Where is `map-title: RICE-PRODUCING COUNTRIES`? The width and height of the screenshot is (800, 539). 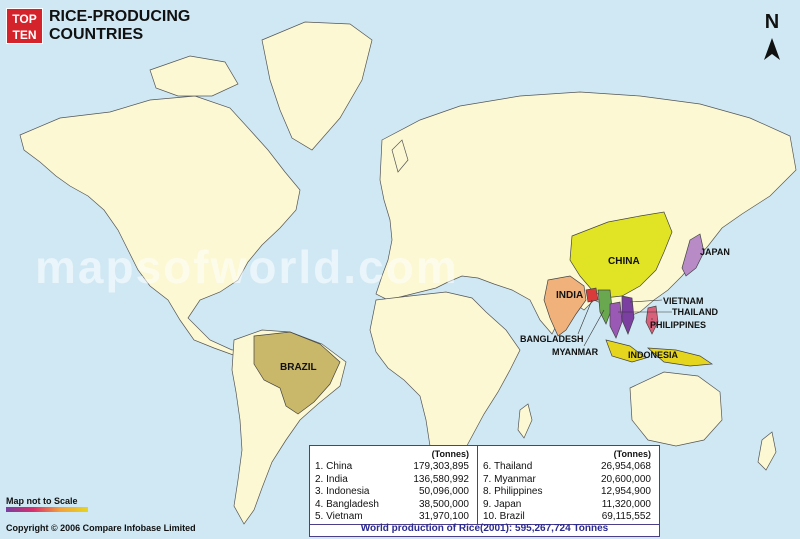 map-title: RICE-PRODUCING COUNTRIES is located at coordinates (119, 26).